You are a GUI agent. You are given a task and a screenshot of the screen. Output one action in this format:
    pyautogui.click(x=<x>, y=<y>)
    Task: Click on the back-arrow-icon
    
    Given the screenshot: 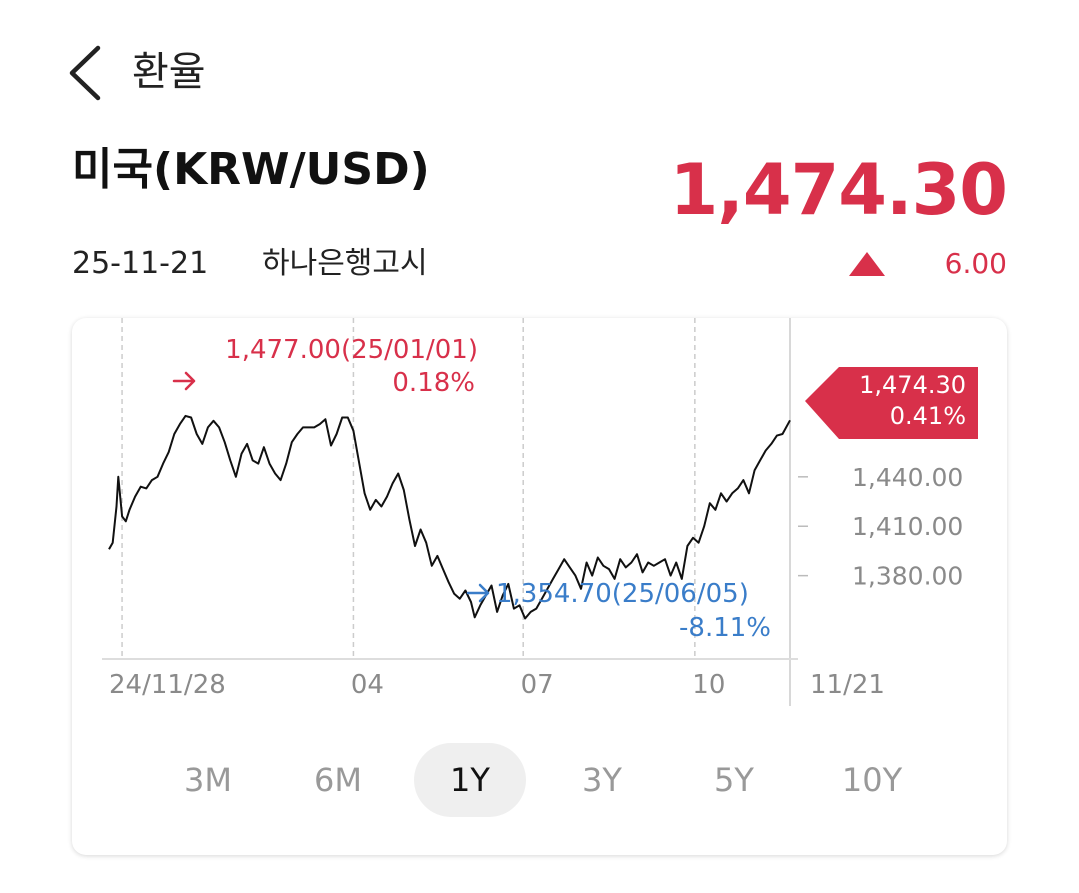 What is the action you would take?
    pyautogui.click(x=86, y=73)
    